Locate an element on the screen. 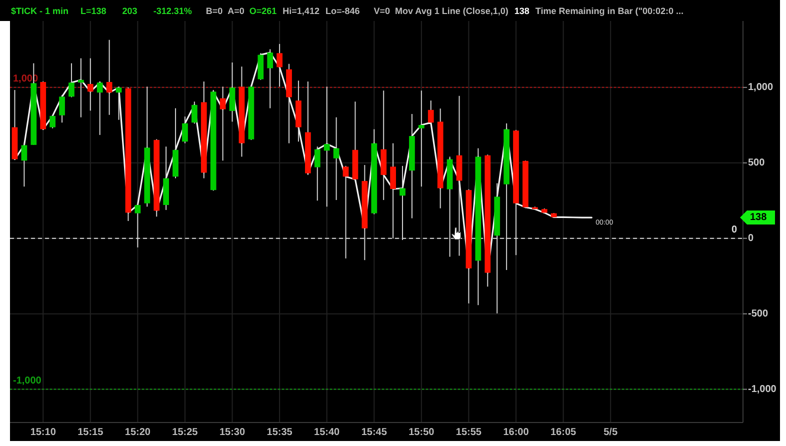  y-tick-label: 0 is located at coordinates (751, 238).